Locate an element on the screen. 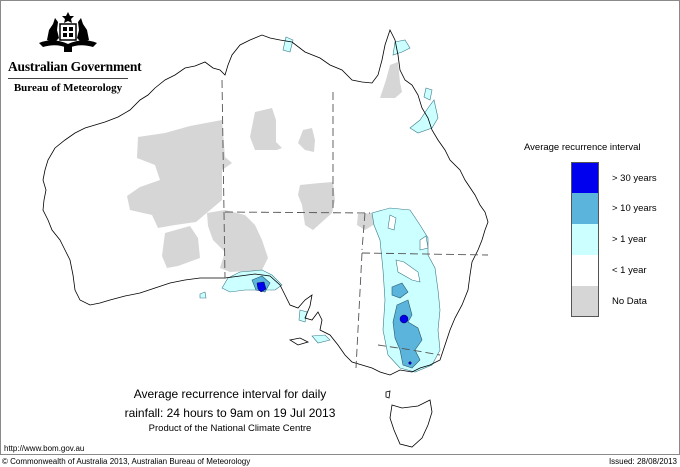 The height and width of the screenshot is (467, 680). legend-swatch-gt30: > 30 years is located at coordinates (614, 177).